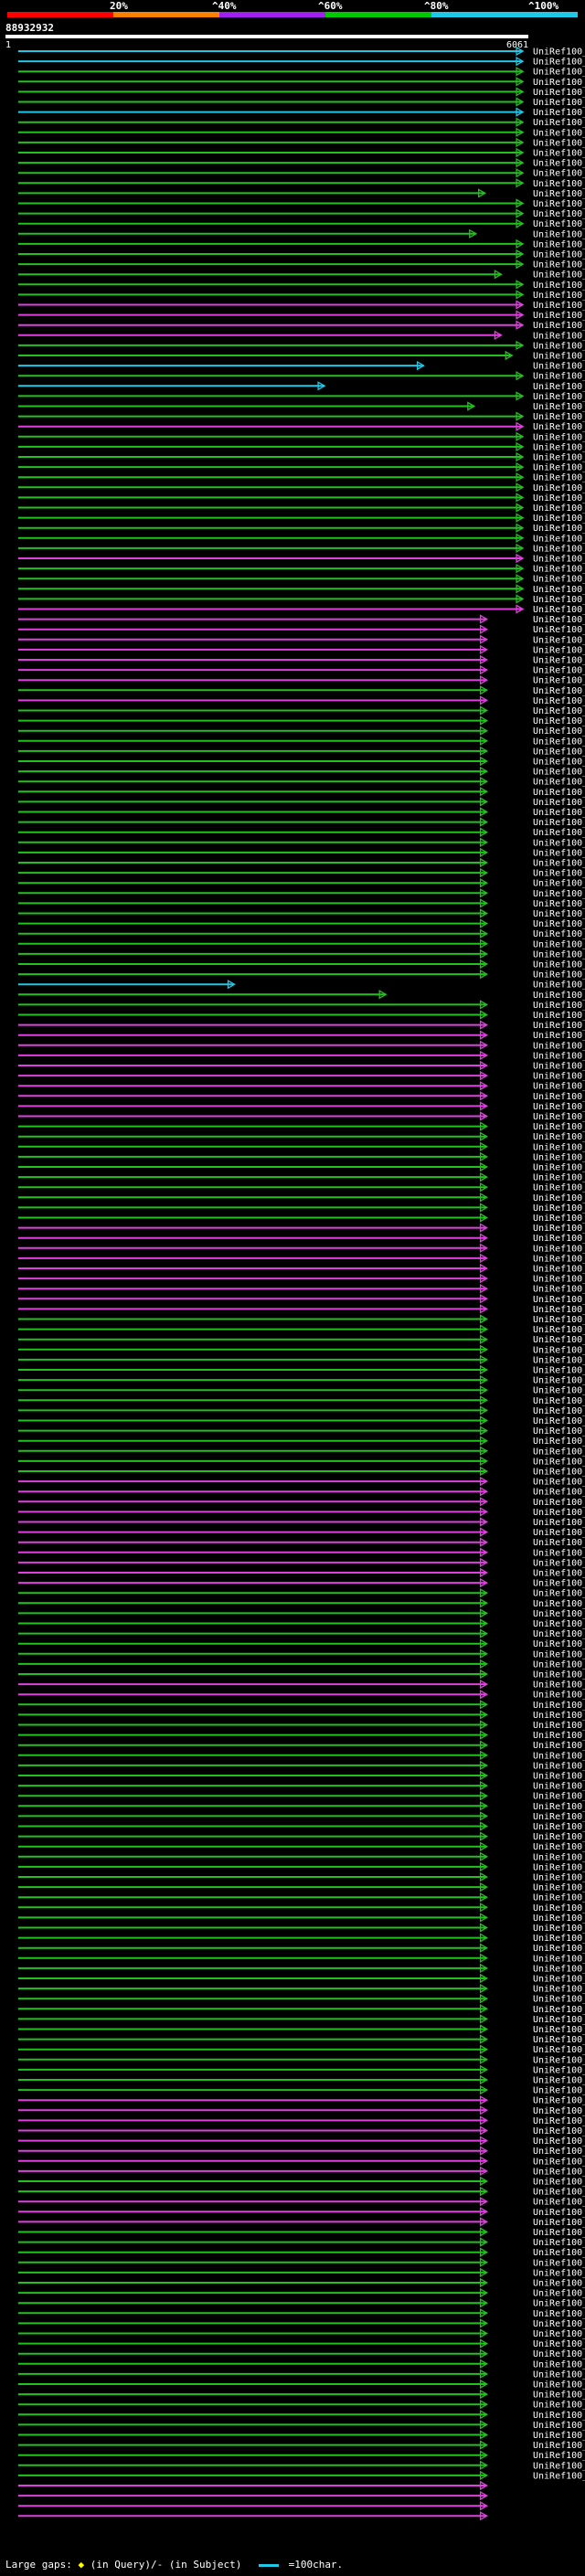  I want to click on hit-label: UniRef100_B0XCP5, so click(559, 1990).